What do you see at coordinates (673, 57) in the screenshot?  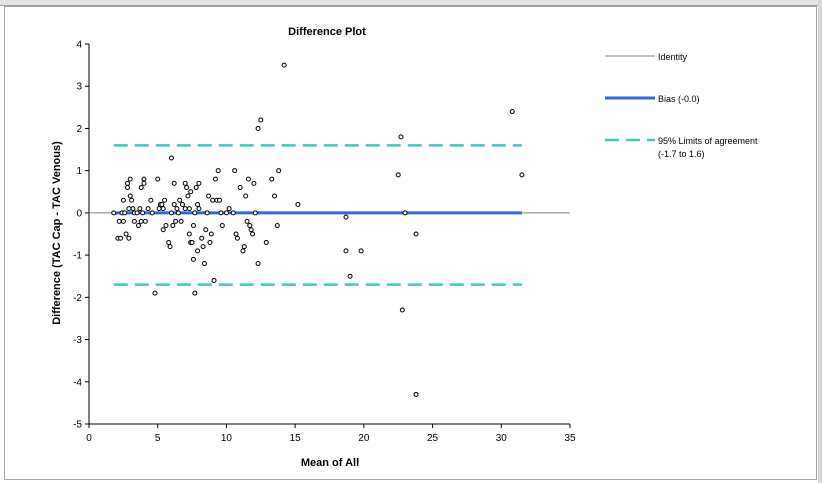 I see `legend-identity-label: Identity` at bounding box center [673, 57].